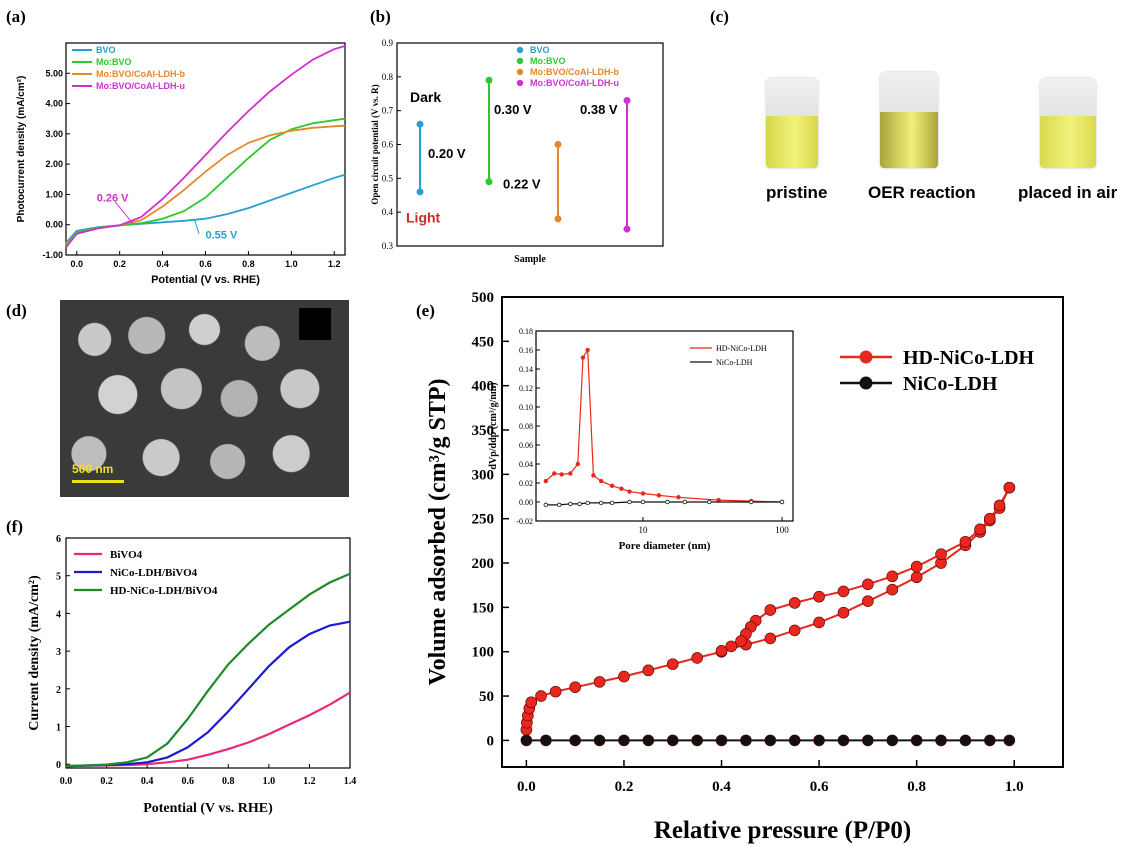 The width and height of the screenshot is (1129, 847). I want to click on panel-f-ytick-label: 0, so click(58, 765).